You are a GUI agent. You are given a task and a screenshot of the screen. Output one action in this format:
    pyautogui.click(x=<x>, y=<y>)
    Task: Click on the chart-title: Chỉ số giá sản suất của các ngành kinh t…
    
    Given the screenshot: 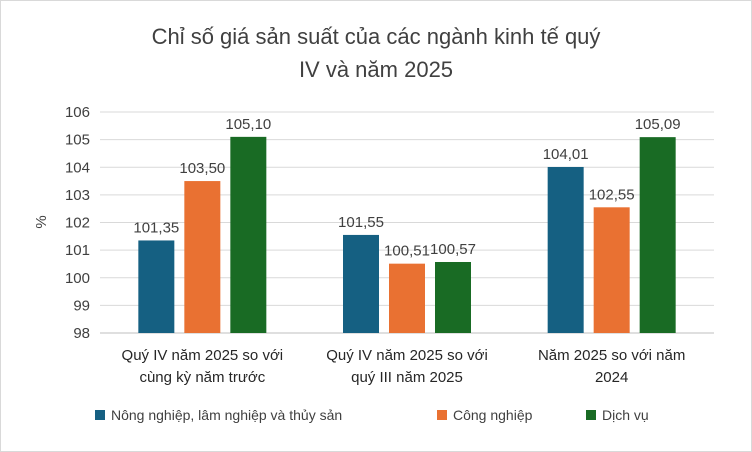 What is the action you would take?
    pyautogui.click(x=376, y=53)
    